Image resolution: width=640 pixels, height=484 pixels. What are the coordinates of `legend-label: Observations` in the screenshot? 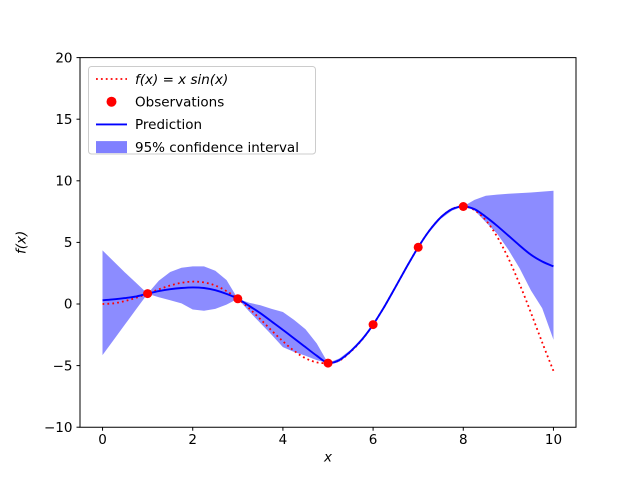 It's located at (179, 103).